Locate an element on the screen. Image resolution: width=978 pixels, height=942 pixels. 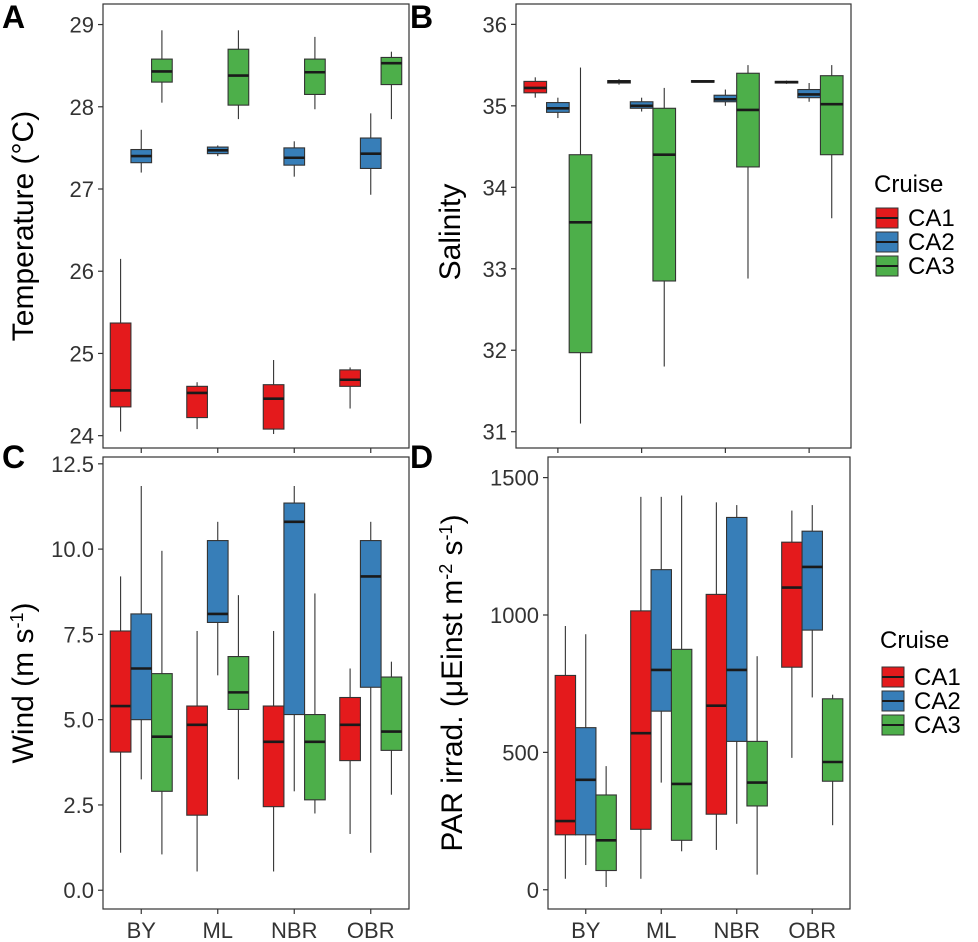
box-ca3-by is located at coordinates (162, 702).